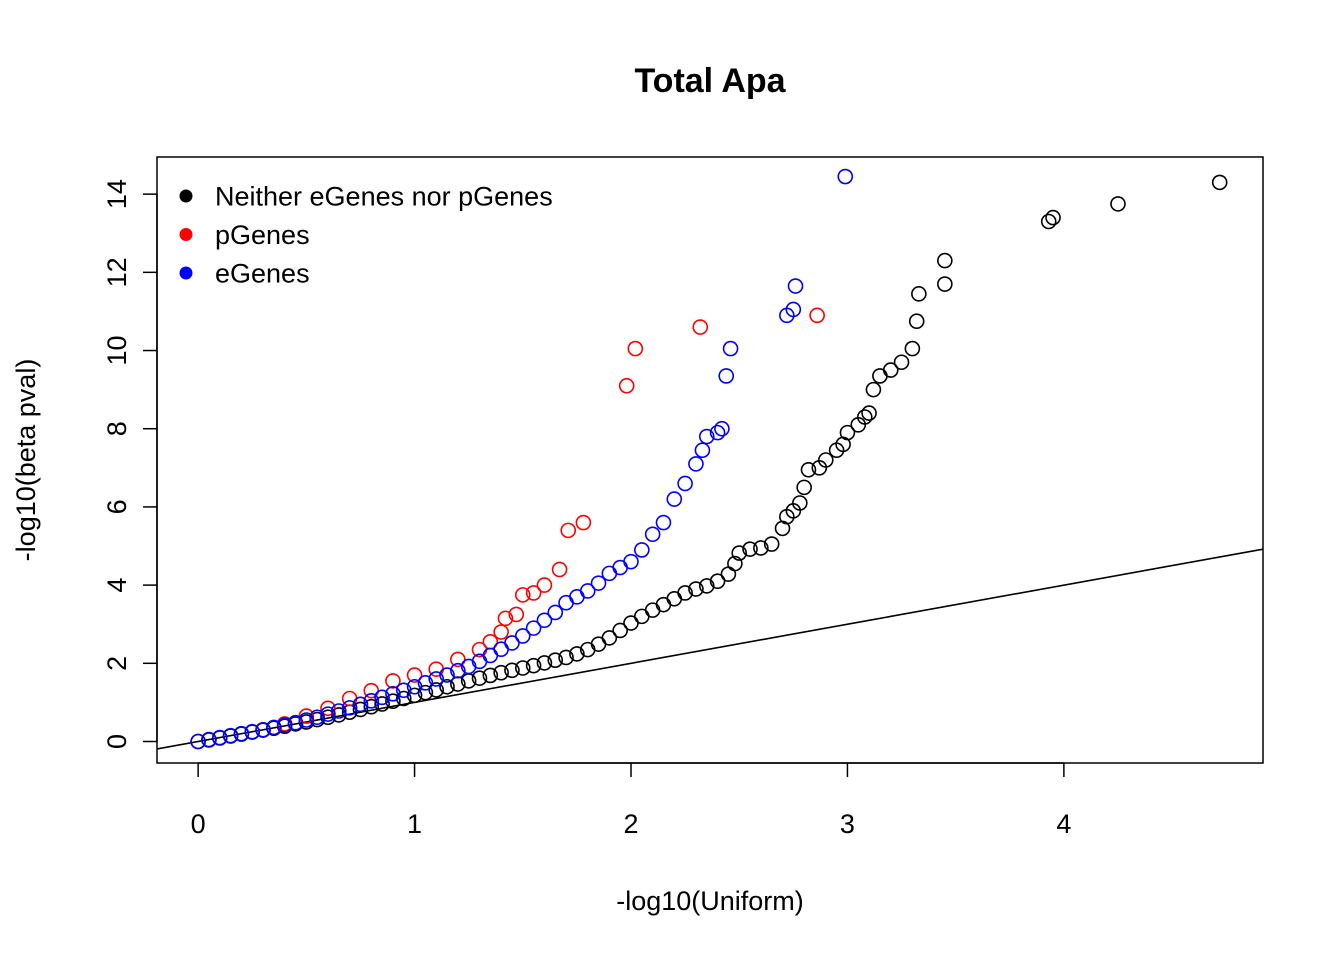  I want to click on y-axis: 0 2 4 6 8 10 12 14, so click(130, 464).